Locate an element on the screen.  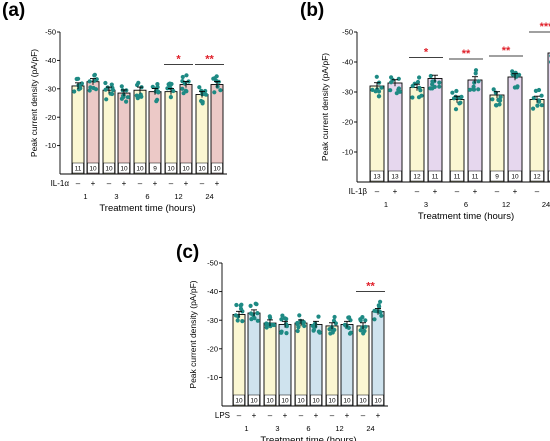
y-tick-label: -40 is located at coordinates (212, 291).